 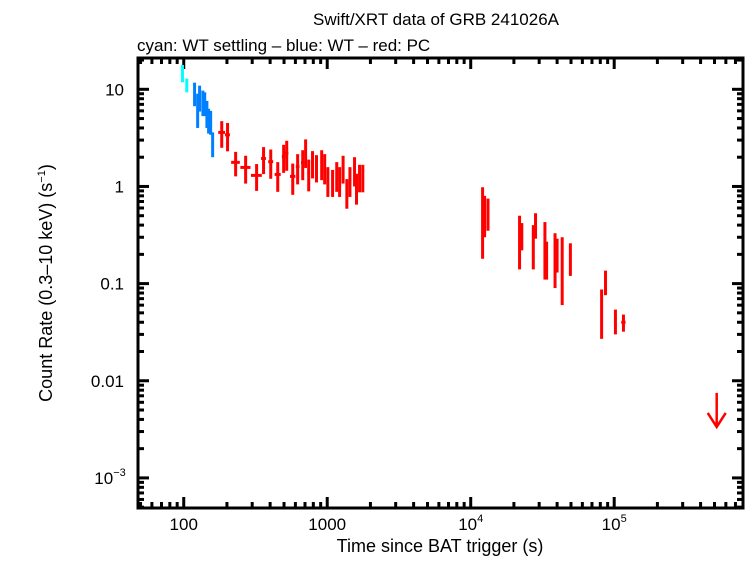 I want to click on x-tick-label: 100, so click(x=184, y=524).